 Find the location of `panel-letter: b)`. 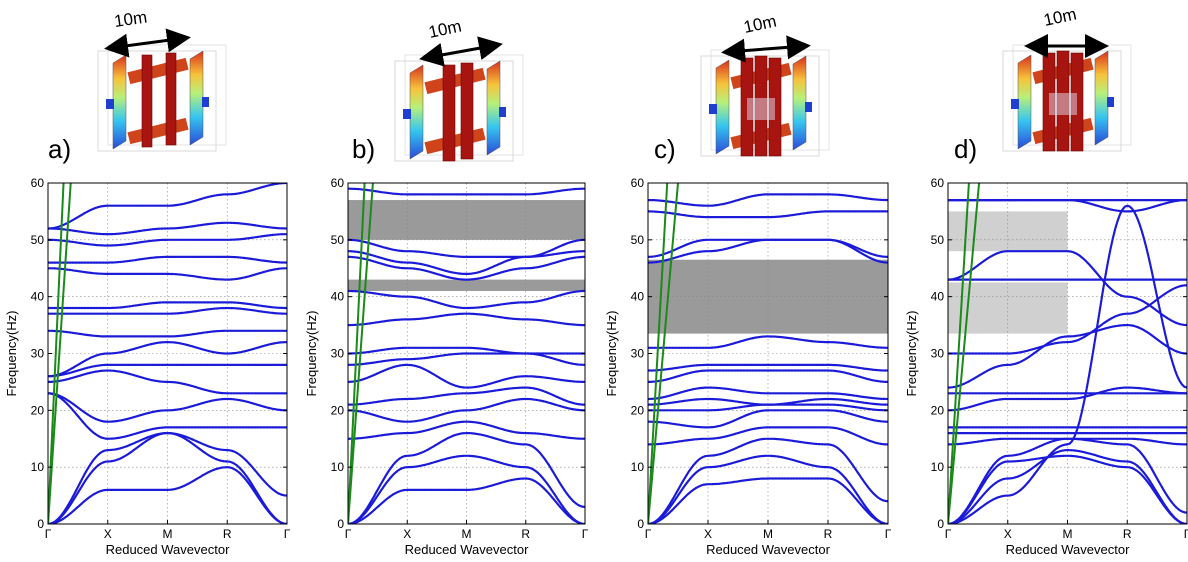

panel-letter: b) is located at coordinates (363, 149).